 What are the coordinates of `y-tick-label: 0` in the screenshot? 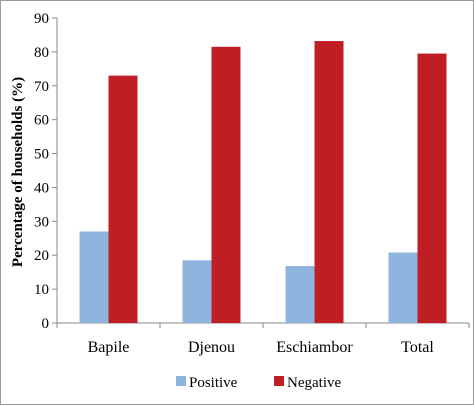 It's located at (46, 324).